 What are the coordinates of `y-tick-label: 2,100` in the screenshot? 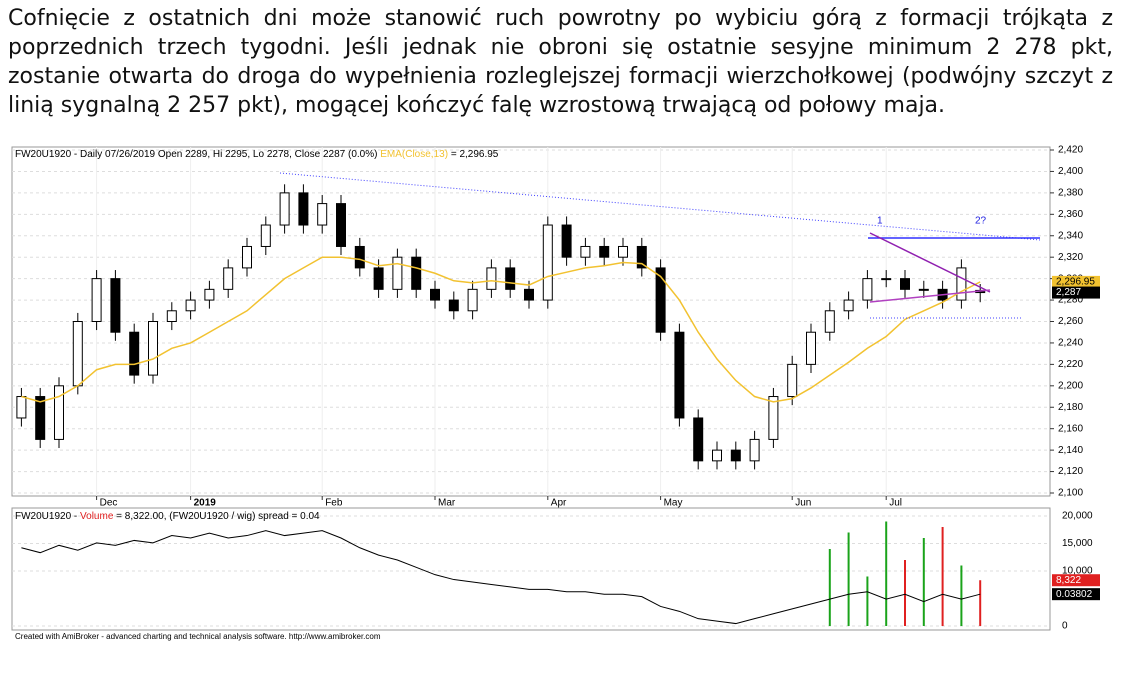 It's located at (1070, 493).